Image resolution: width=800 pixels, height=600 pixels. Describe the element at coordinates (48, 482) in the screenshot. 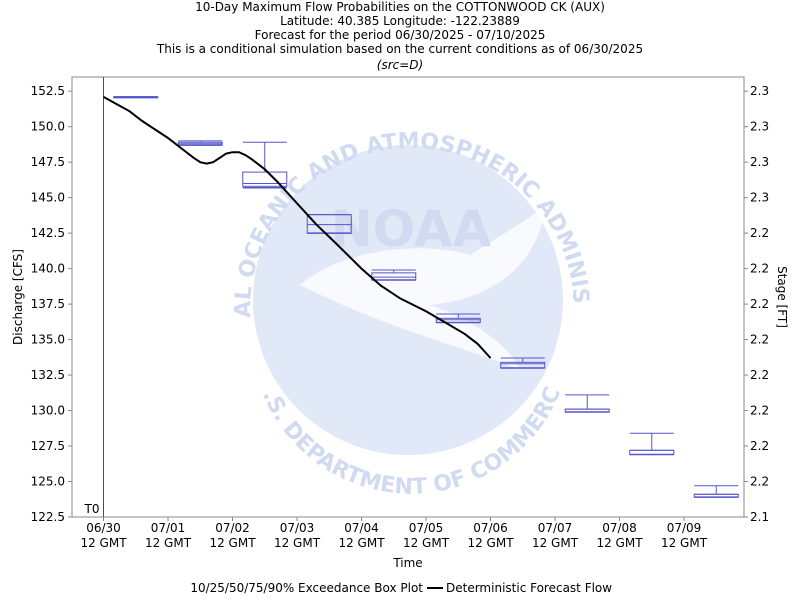

I see `y-tick-label: 125.0` at that location.